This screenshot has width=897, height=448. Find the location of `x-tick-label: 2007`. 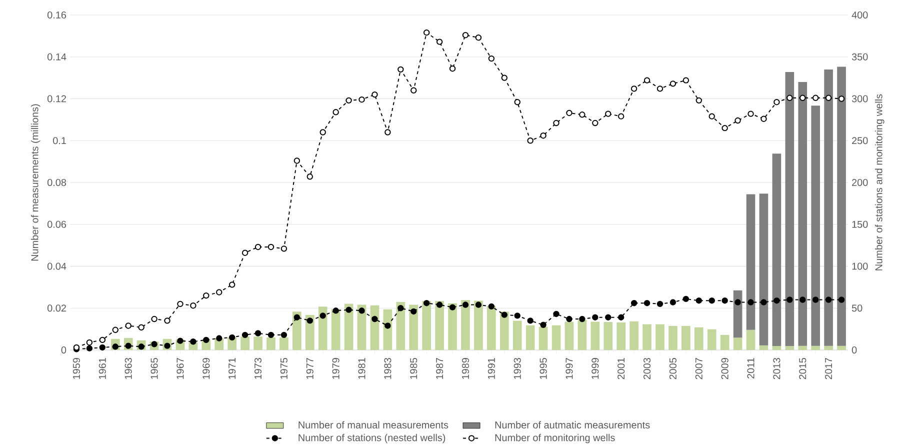

x-tick-label: 2007 is located at coordinates (698, 369).